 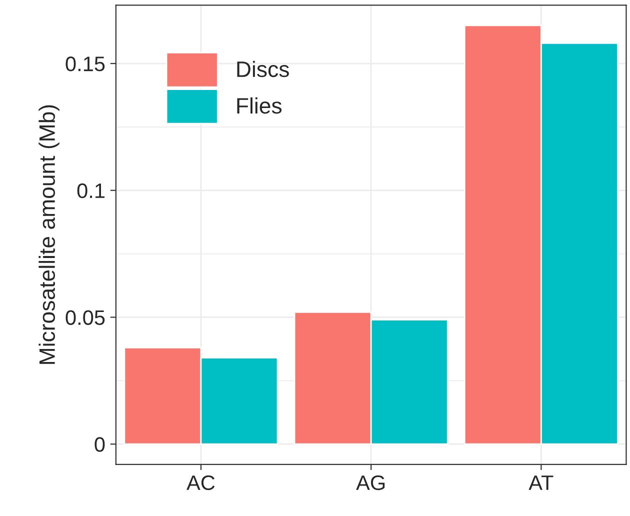 What do you see at coordinates (49, 234) in the screenshot?
I see `y-axis-title: Microsatellite amount (Mb)` at bounding box center [49, 234].